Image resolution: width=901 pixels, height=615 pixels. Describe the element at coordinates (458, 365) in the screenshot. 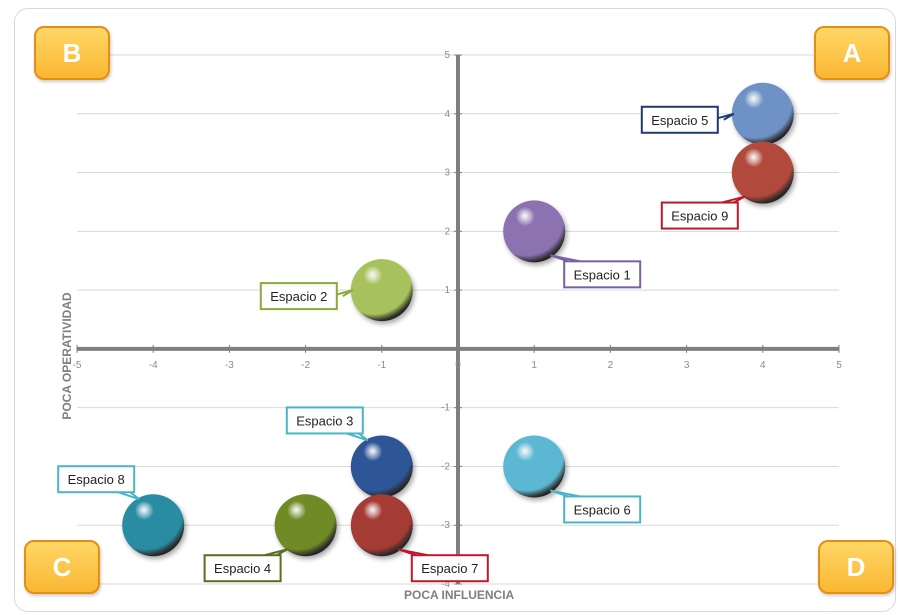

I see `x-tick-label: 0` at that location.